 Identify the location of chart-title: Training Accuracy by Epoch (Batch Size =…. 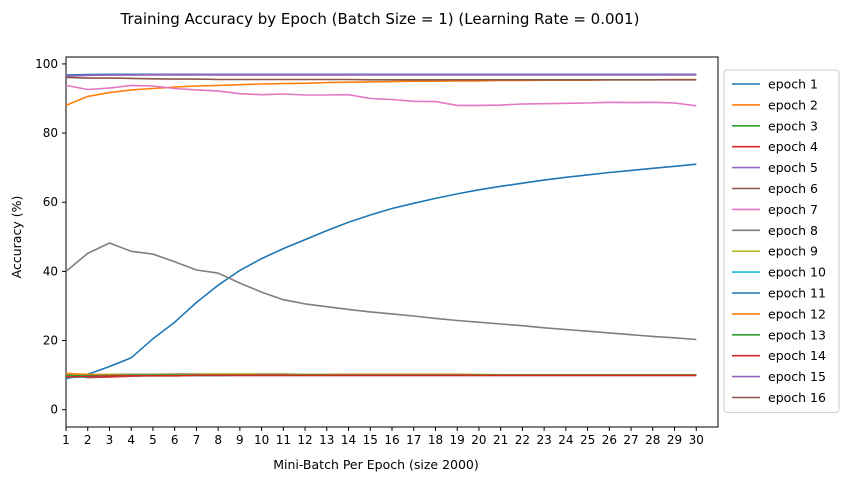
(380, 19).